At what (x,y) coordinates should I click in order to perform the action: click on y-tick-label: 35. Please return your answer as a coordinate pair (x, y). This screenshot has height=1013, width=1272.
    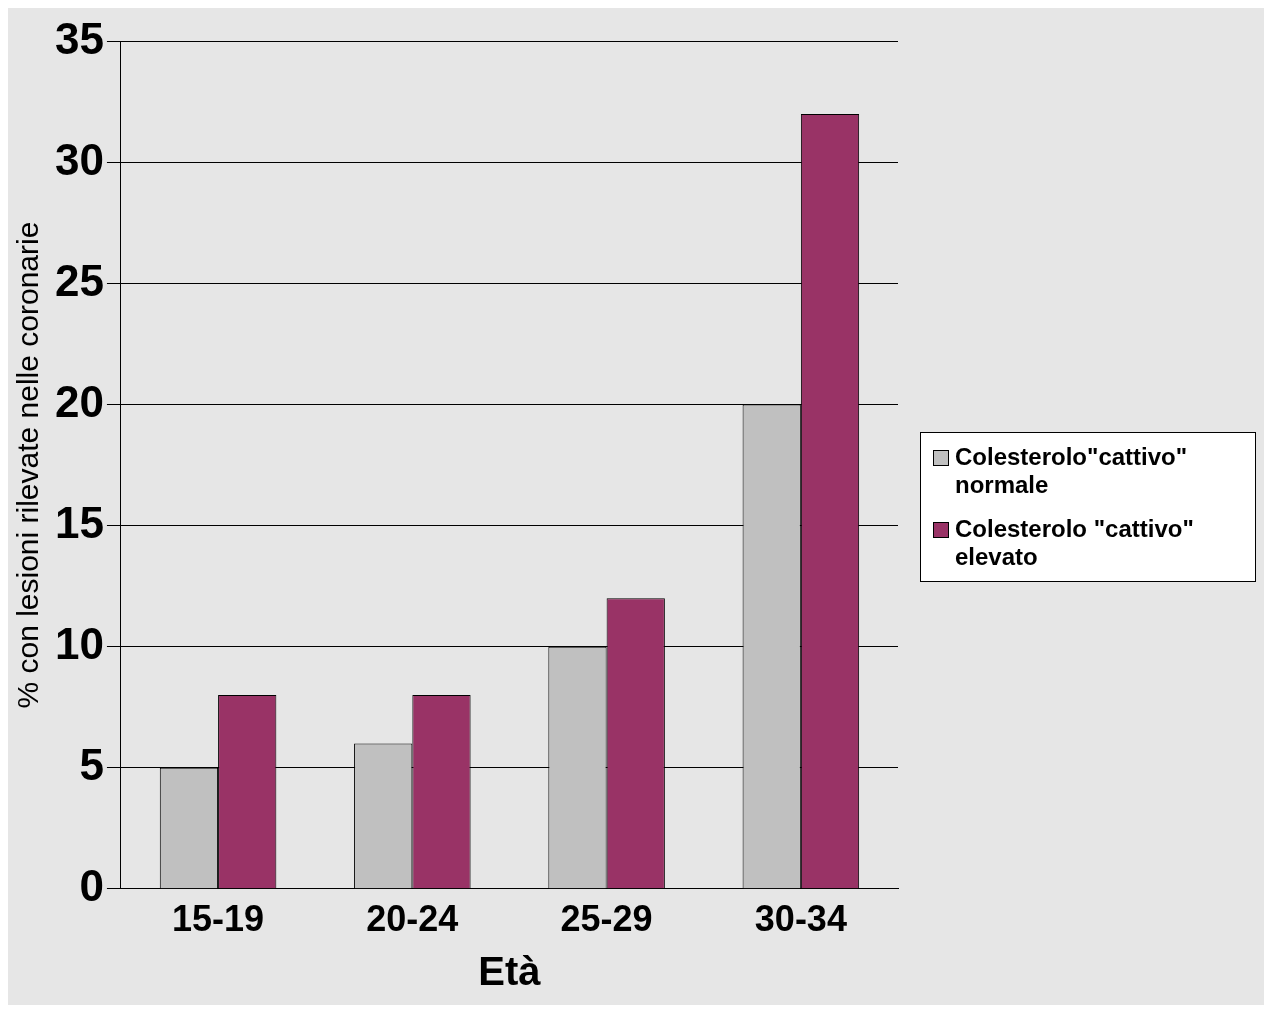
    Looking at the image, I should click on (79, 38).